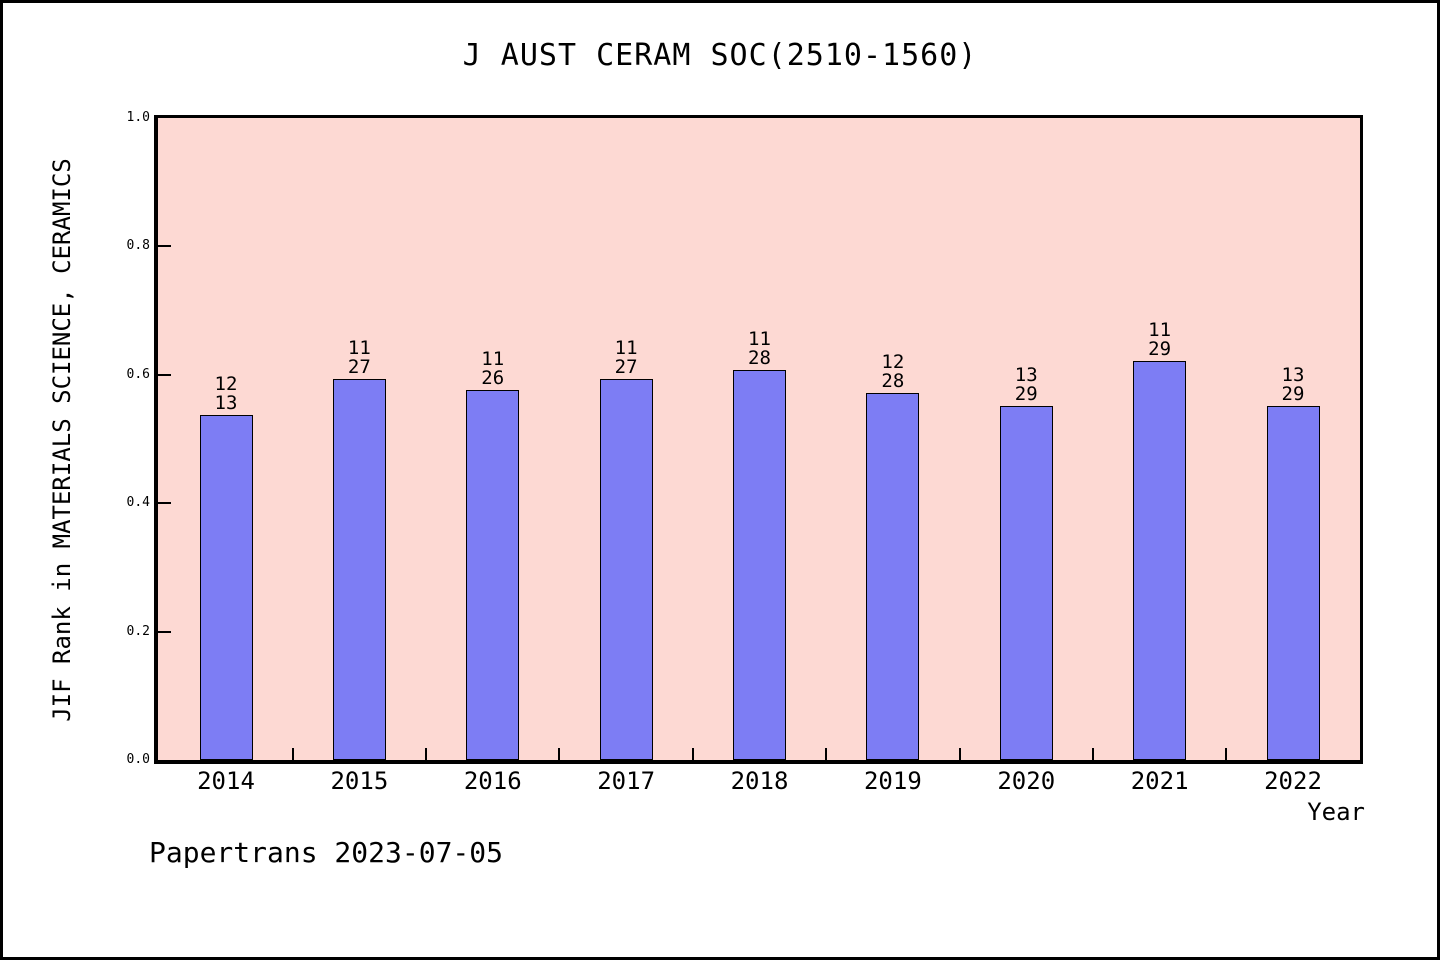 The width and height of the screenshot is (1440, 960). I want to click on bar-label: 11 29, so click(1160, 340).